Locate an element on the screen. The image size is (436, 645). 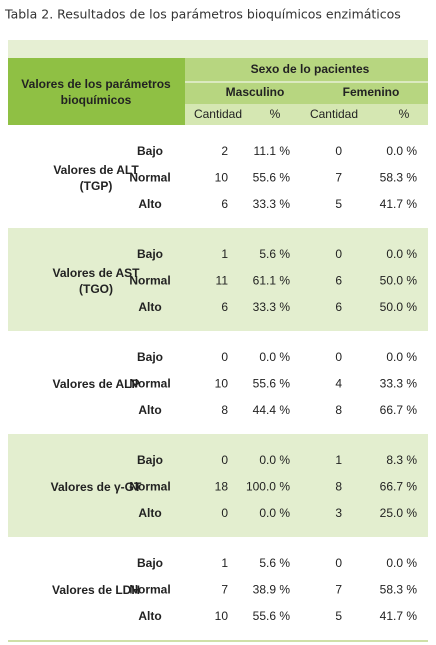
cell-value: 8.3 % is located at coordinates (401, 460).